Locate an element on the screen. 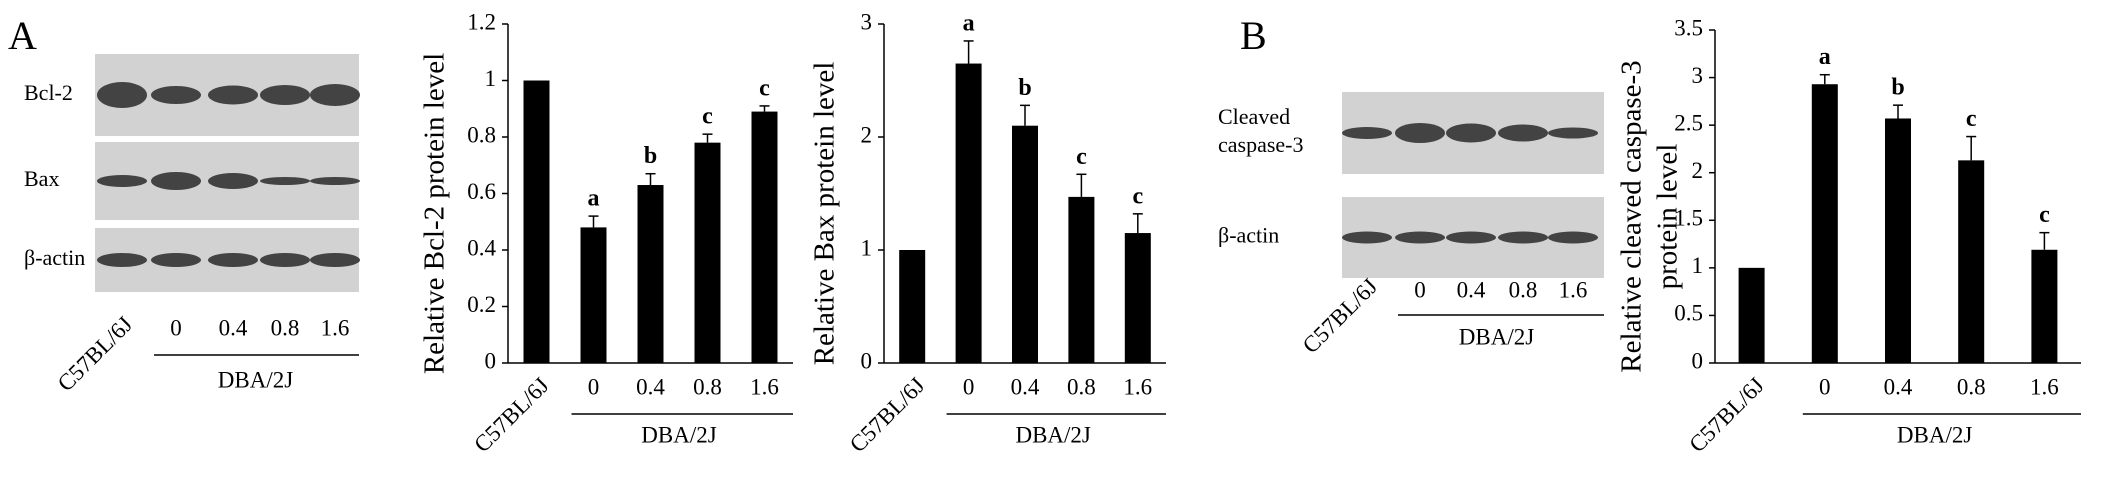  y-tick-label: 0.5 is located at coordinates (1688, 313).